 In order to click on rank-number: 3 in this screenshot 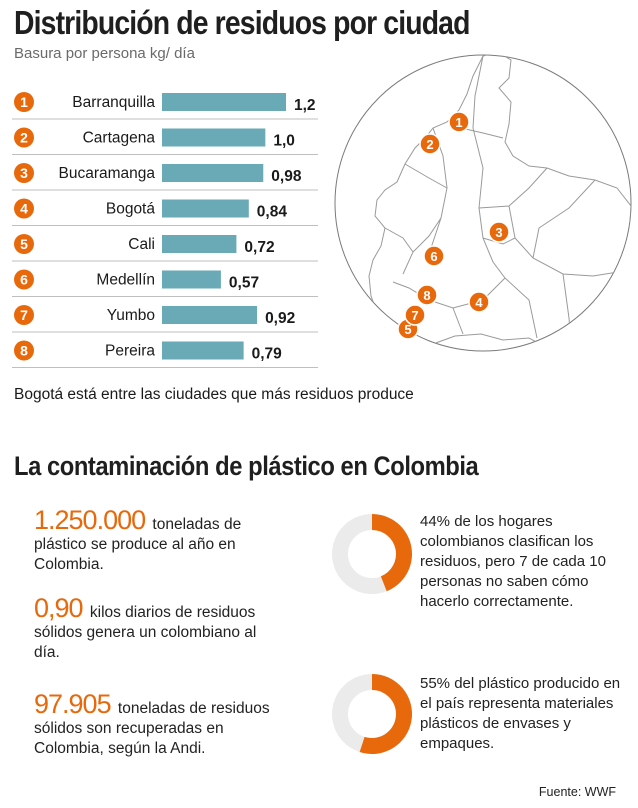, I will do `click(24, 173)`.